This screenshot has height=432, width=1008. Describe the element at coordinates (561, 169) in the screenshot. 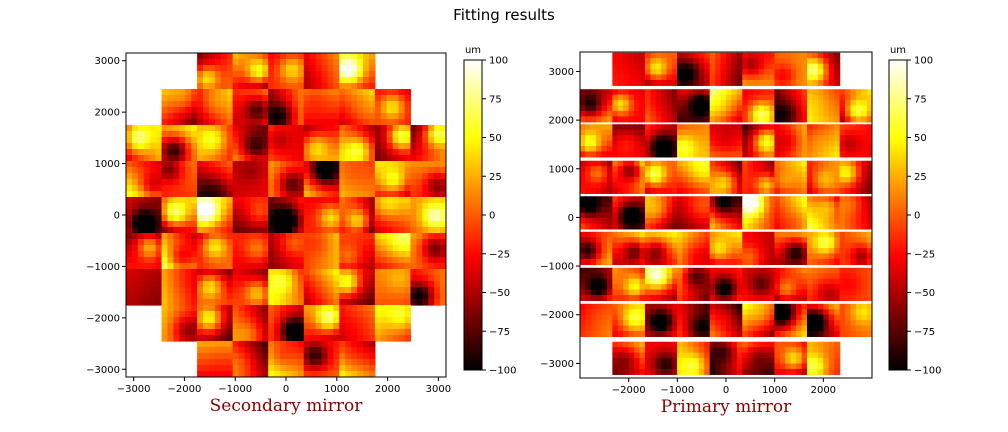

I see `y-tick-label: 1000` at that location.